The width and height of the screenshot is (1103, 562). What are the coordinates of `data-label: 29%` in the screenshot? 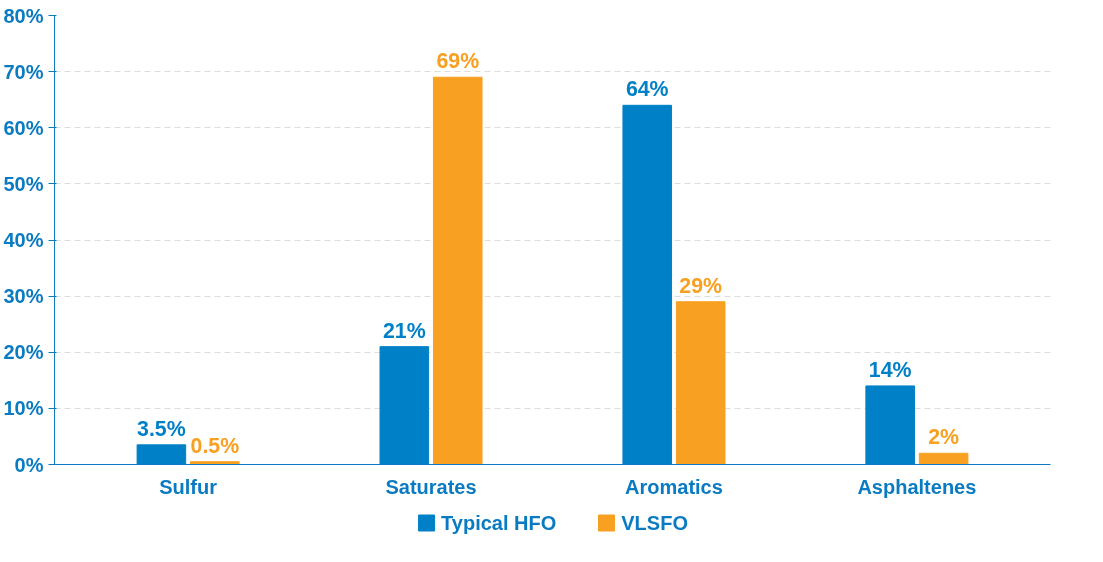 It's located at (701, 285).